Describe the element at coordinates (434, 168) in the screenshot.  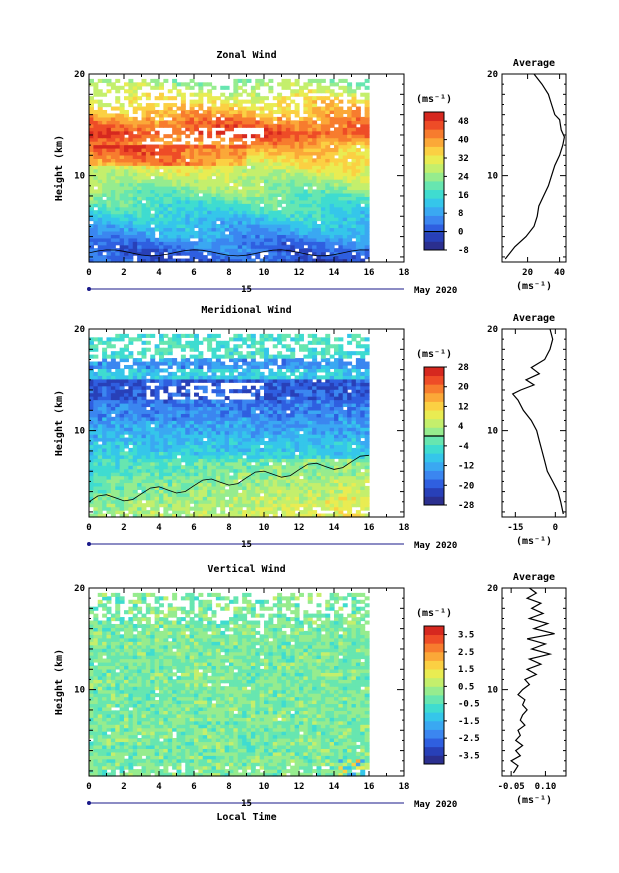
I see `colorbar-band` at that location.